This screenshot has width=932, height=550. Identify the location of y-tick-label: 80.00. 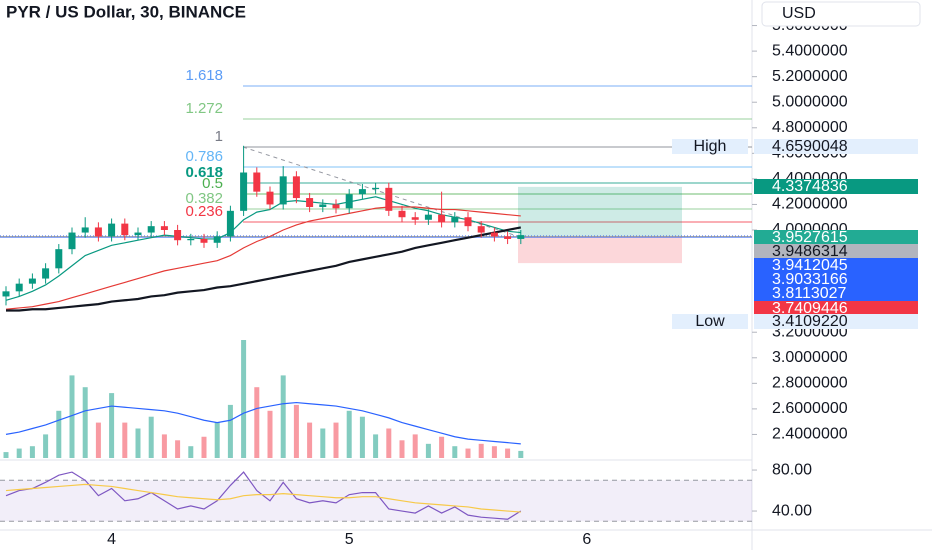
(792, 469).